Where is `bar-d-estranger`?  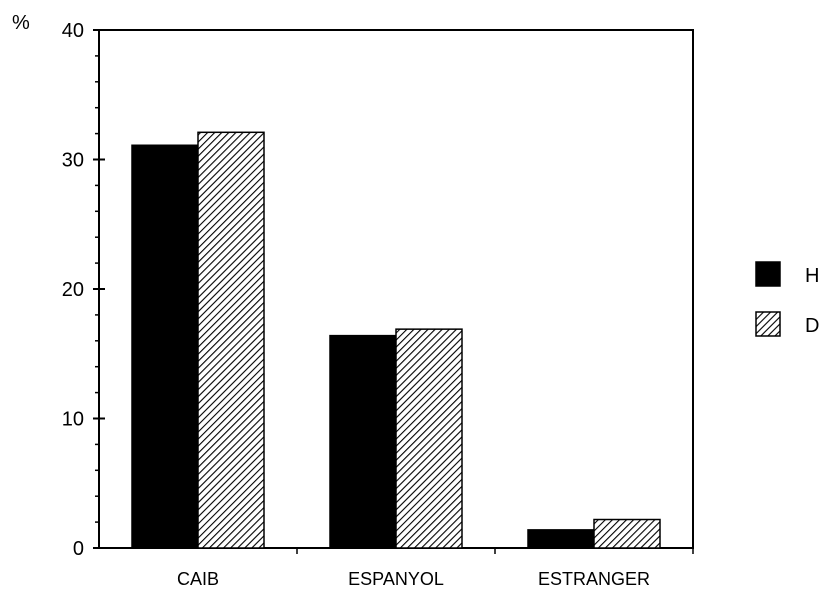
bar-d-estranger is located at coordinates (627, 533).